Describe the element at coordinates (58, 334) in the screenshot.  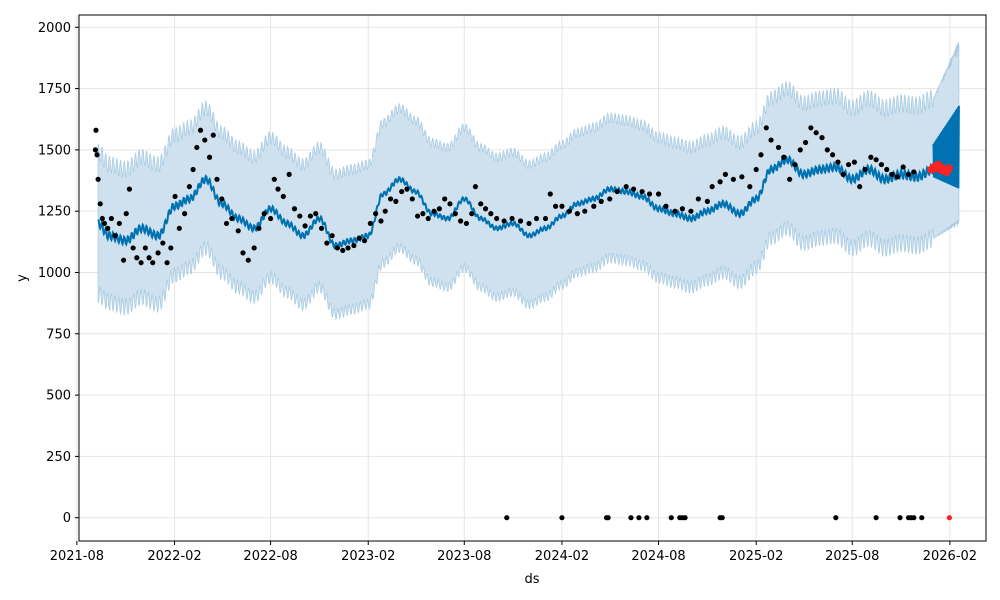
I see `y-tick-label: 750` at that location.